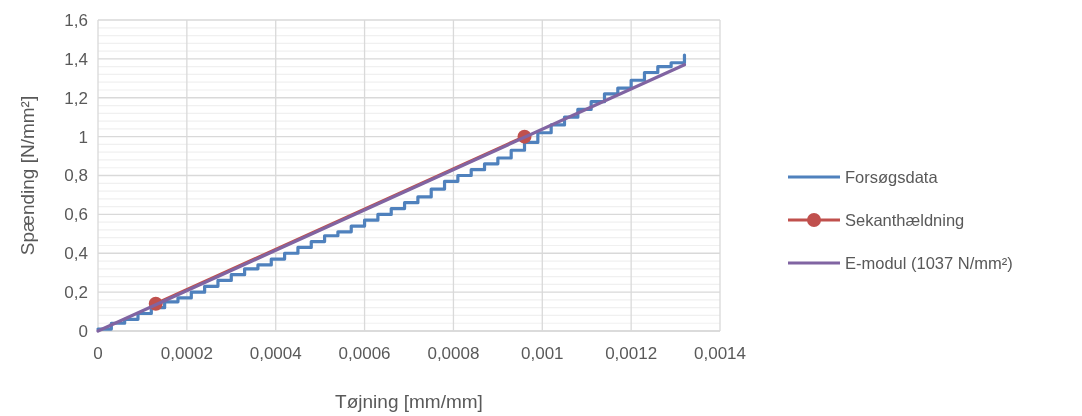 This screenshot has width=1082, height=416. What do you see at coordinates (76, 254) in the screenshot?
I see `y-tick-label: 0,4` at bounding box center [76, 254].